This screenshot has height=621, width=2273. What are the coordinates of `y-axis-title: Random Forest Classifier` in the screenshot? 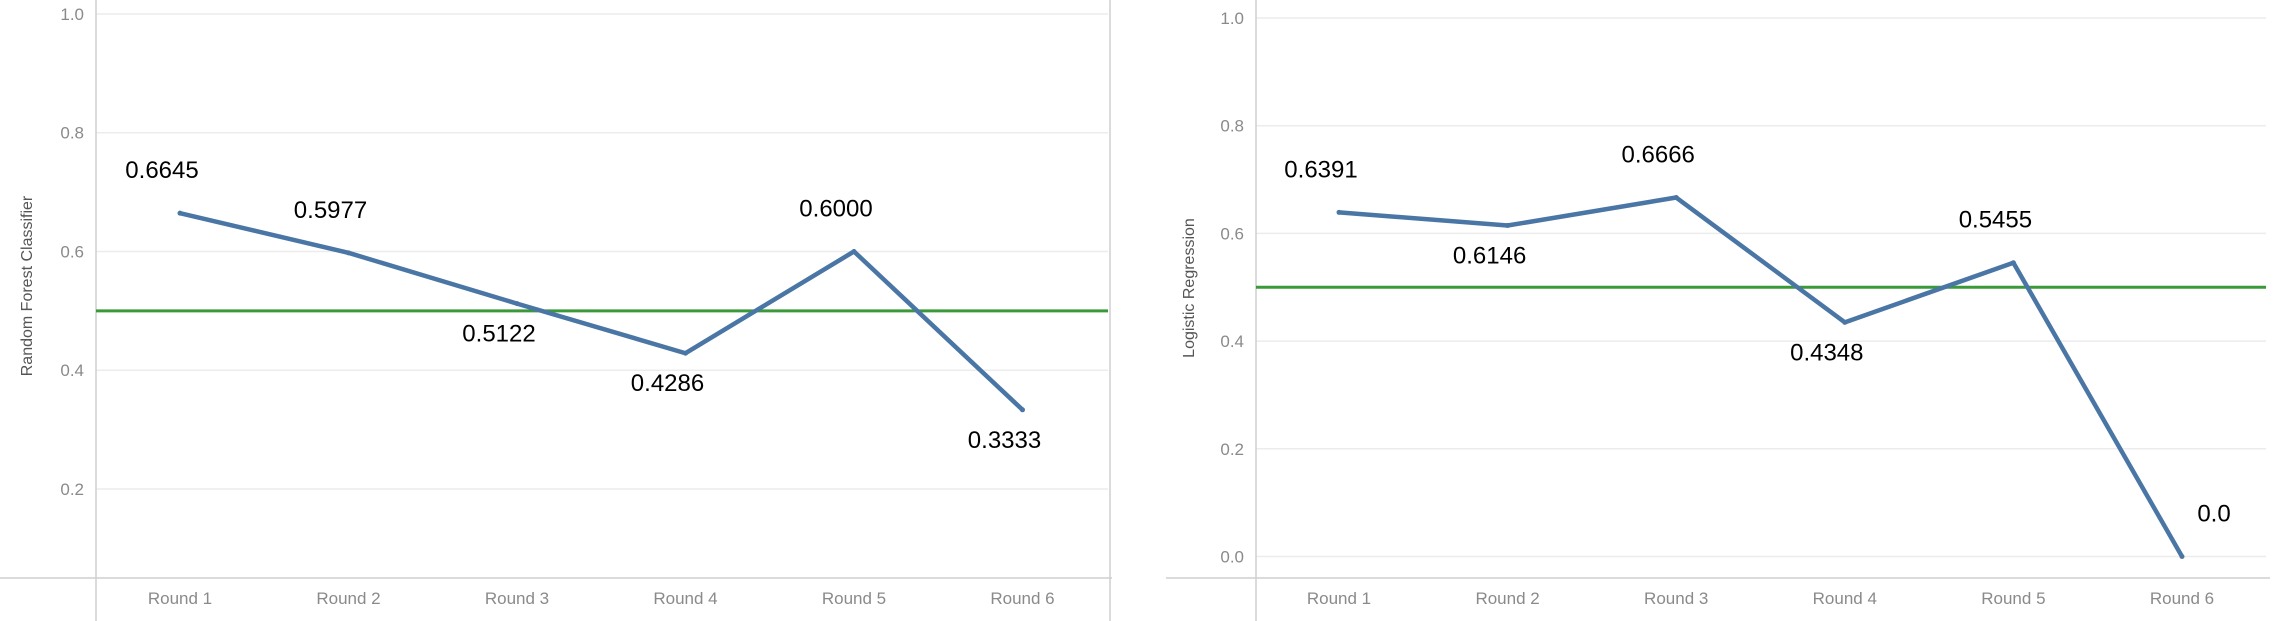 It's located at (27, 285).